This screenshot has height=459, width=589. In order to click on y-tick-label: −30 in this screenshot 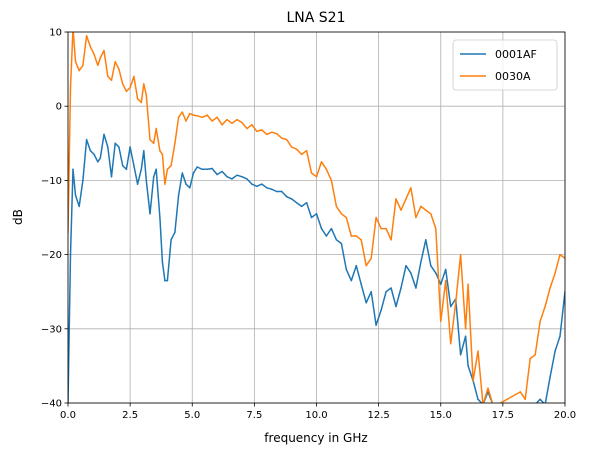, I will do `click(51, 329)`.